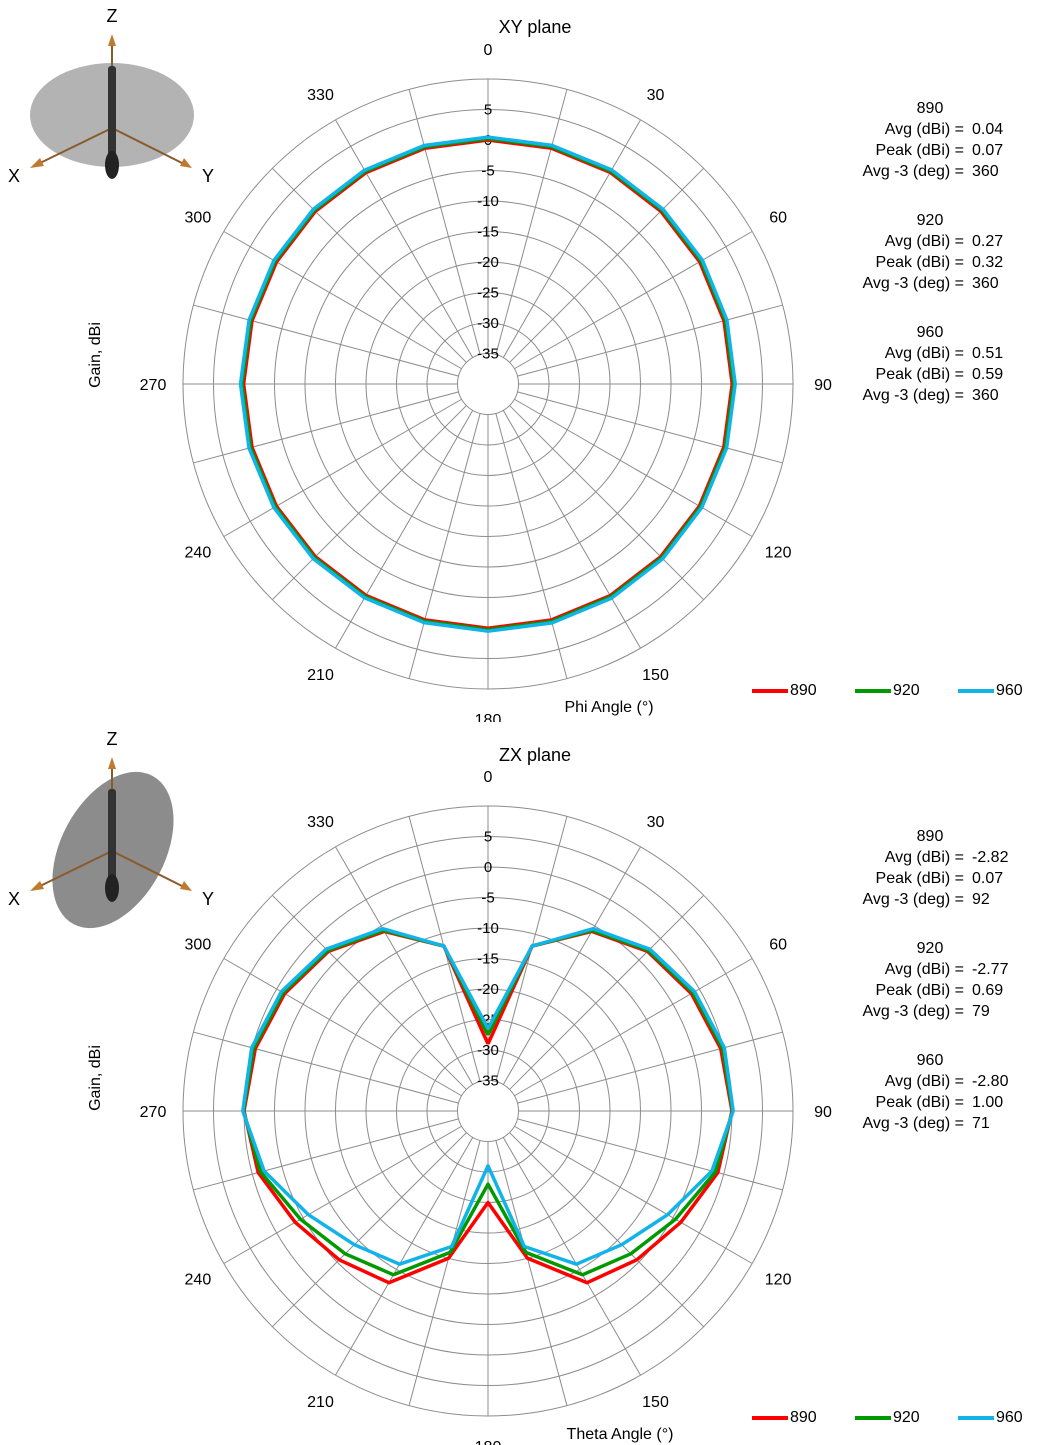 This screenshot has height=1445, width=1037. Describe the element at coordinates (488, 777) in the screenshot. I see `angle-tick-label: 0` at that location.